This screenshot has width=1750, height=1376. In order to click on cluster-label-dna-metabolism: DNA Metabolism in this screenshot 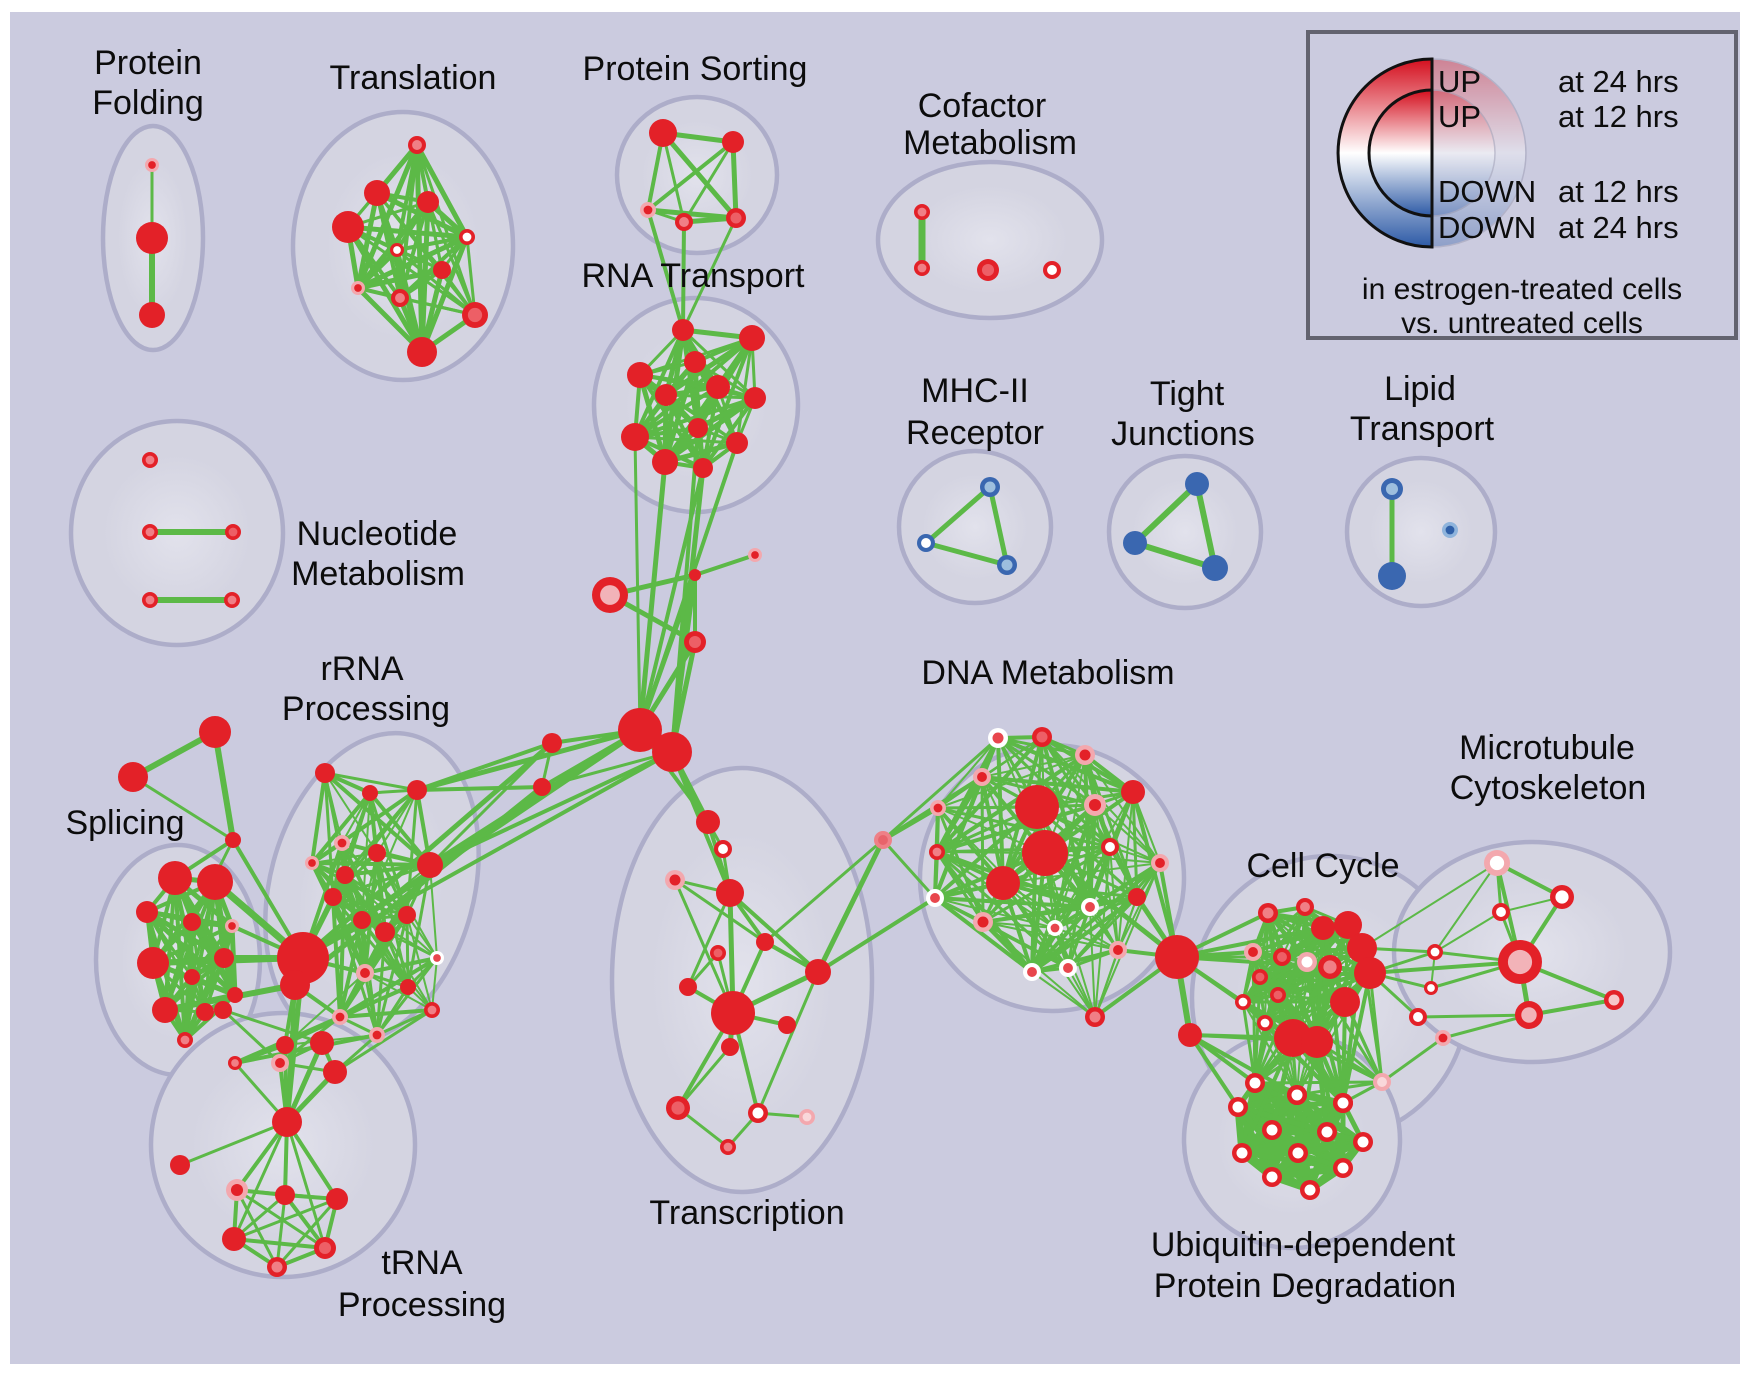, I will do `click(1047, 673)`.